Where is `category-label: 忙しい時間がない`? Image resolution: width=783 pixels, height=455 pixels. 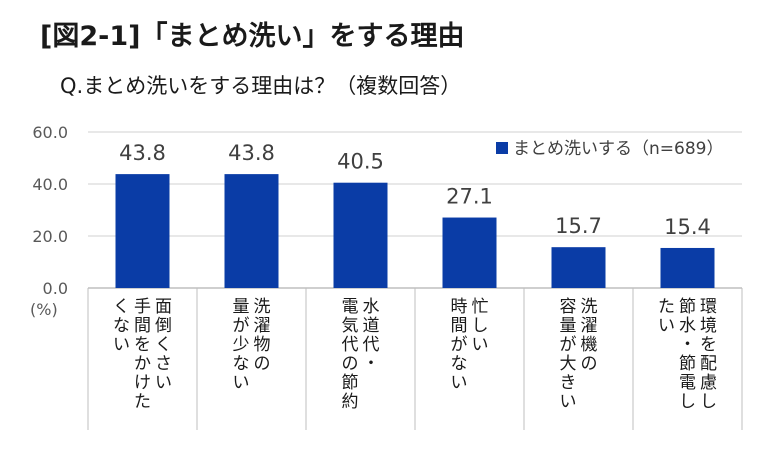 category-label: 忙しい時間がない is located at coordinates (470, 345).